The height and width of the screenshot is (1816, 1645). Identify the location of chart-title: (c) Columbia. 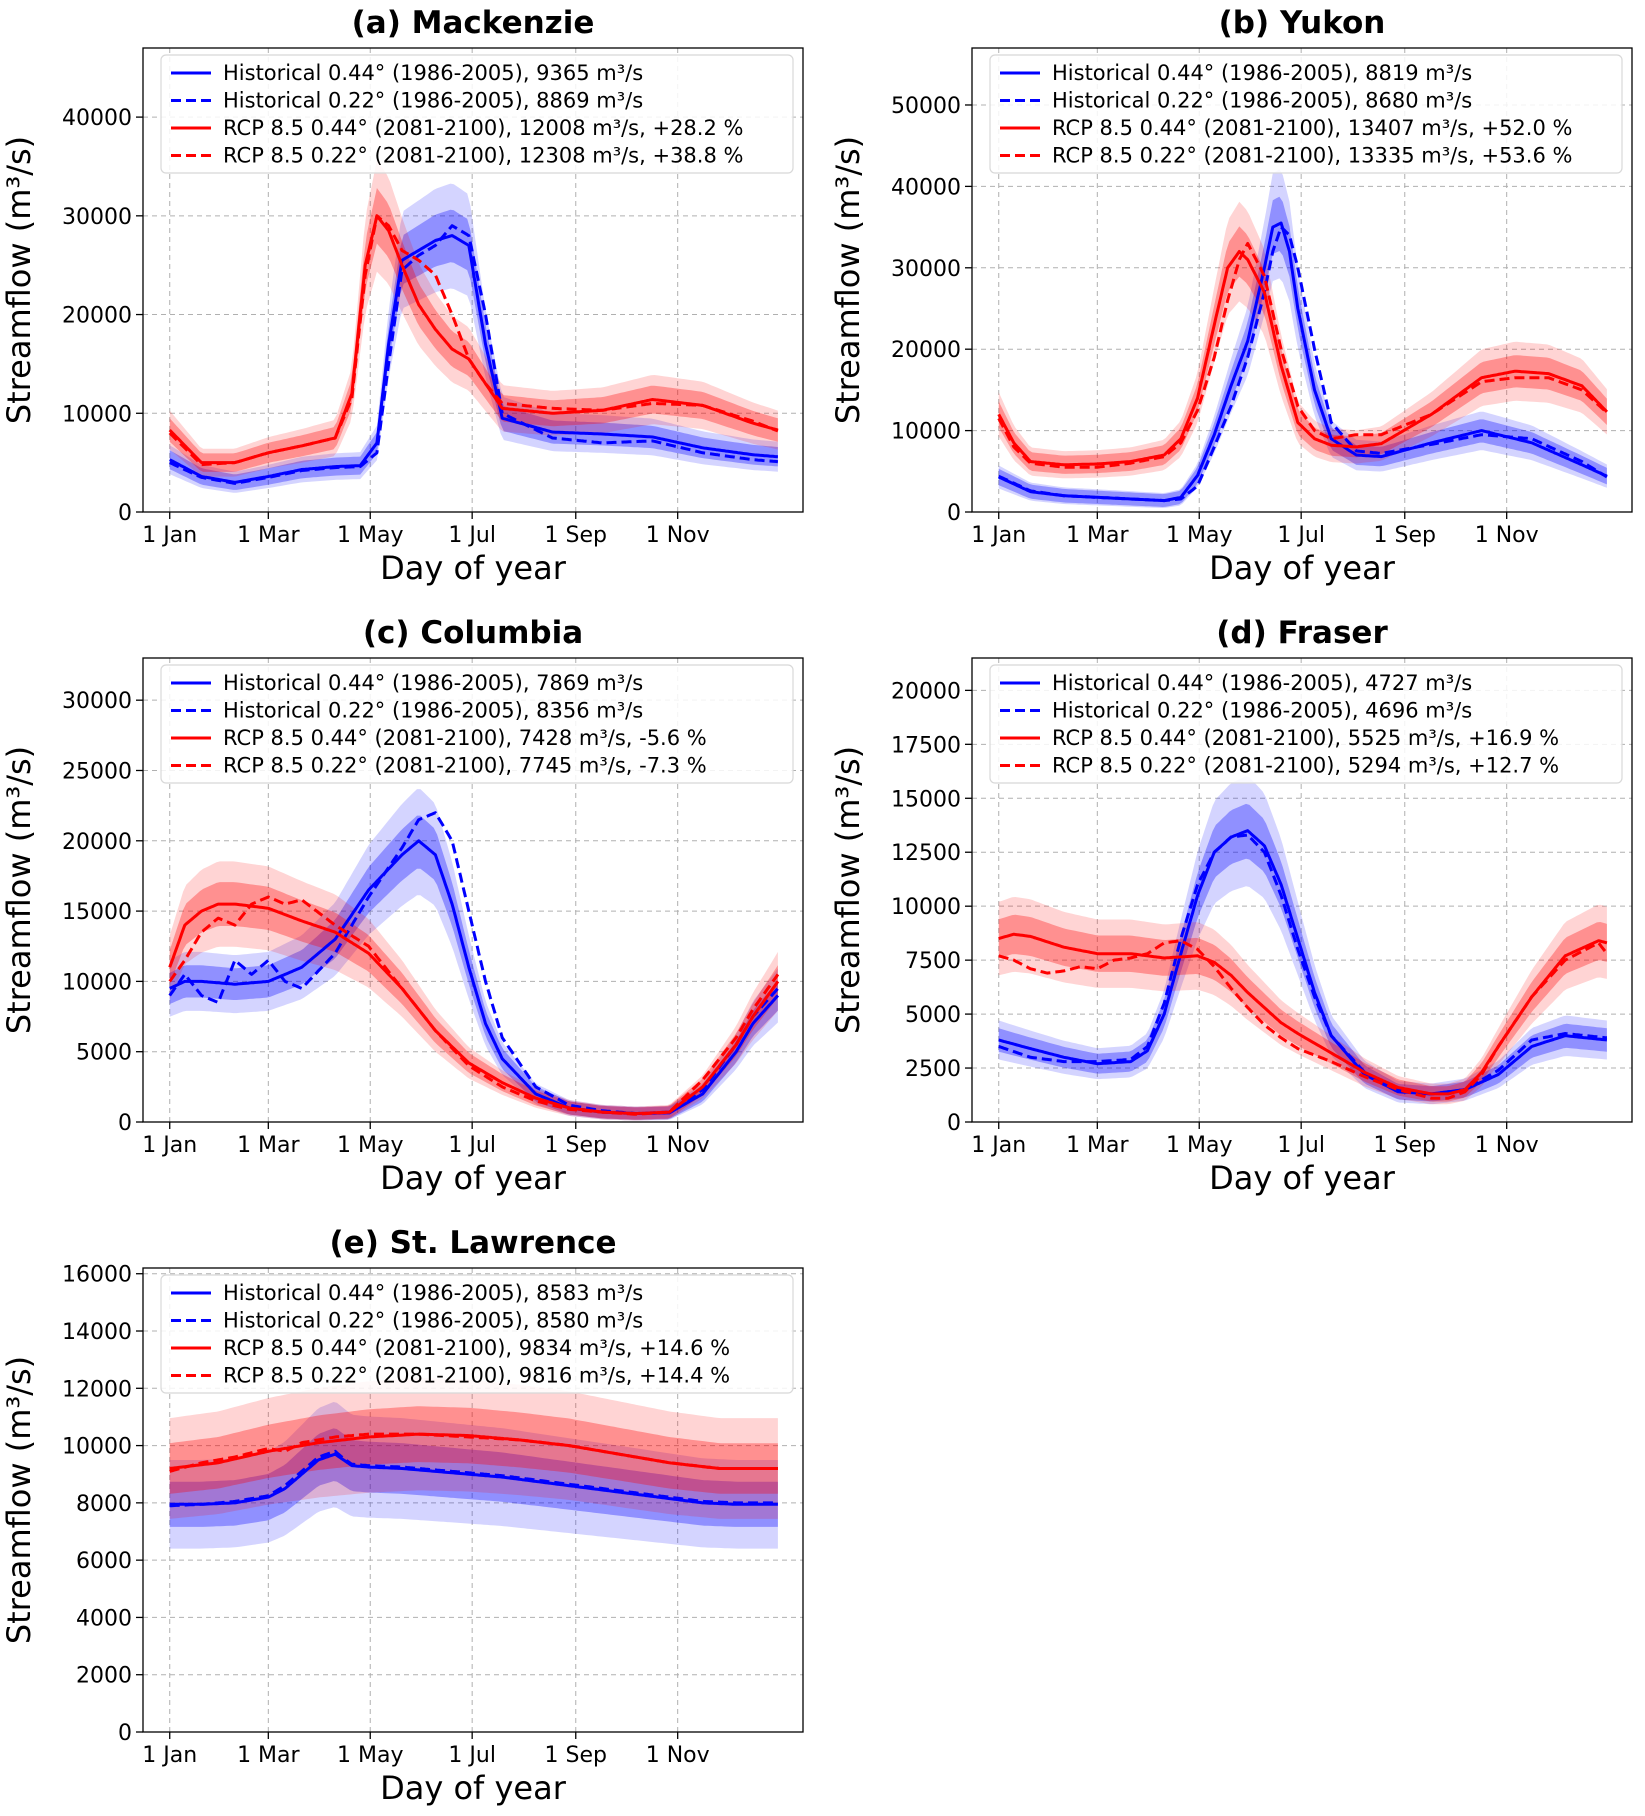
(473, 633).